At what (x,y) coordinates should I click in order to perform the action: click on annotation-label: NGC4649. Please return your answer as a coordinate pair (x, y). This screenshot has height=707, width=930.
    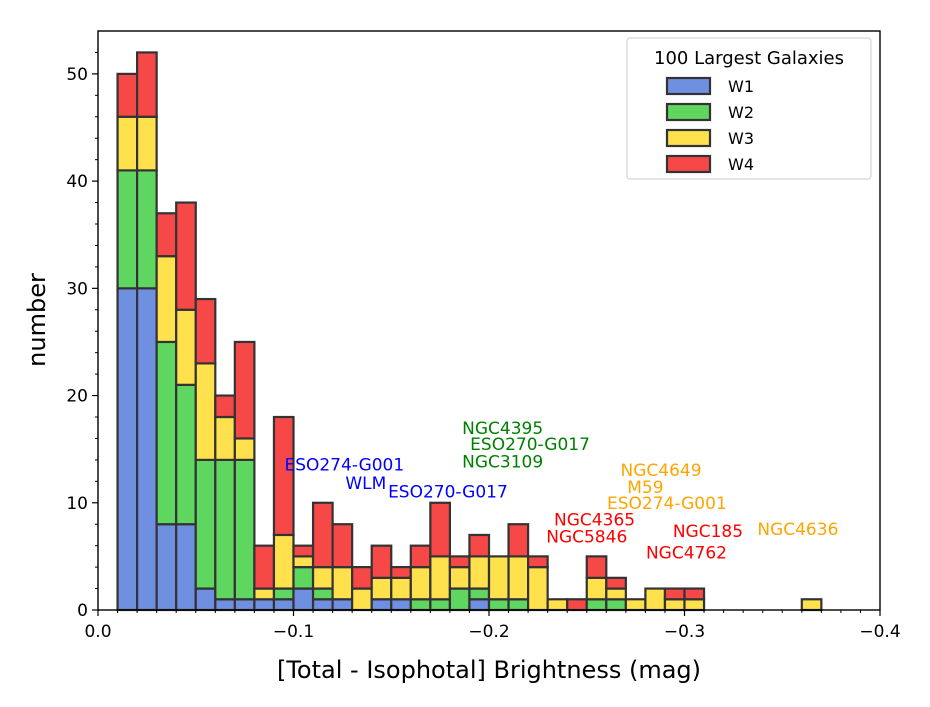
    Looking at the image, I should click on (661, 471).